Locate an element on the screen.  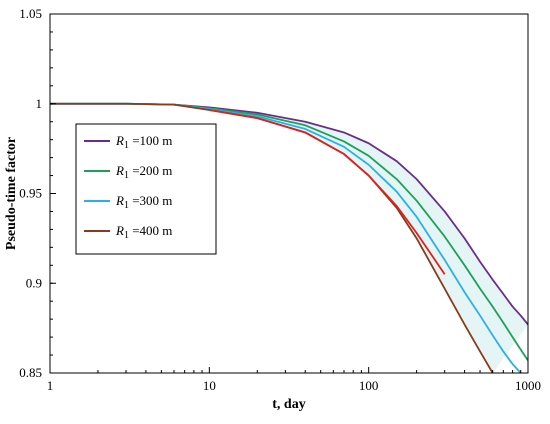
legend: R1 =100 m R1 =200 m R1 =300 m R1 =400 m is located at coordinates (146, 189).